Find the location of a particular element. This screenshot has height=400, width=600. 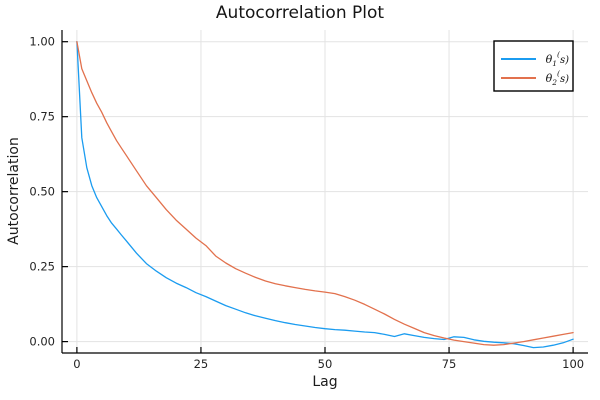

chart-title: Autocorrelation Plot is located at coordinates (300, 13).